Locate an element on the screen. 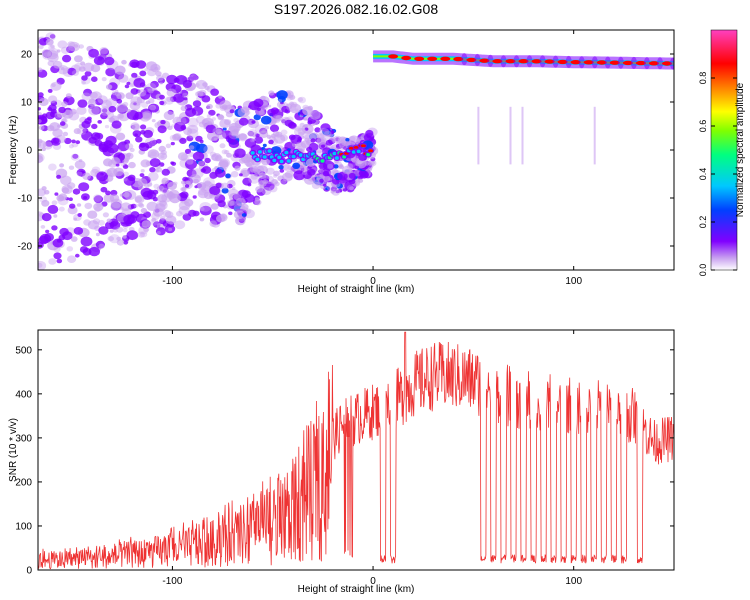 This screenshot has width=750, height=600. line-lobe is located at coordinates (581, 62).